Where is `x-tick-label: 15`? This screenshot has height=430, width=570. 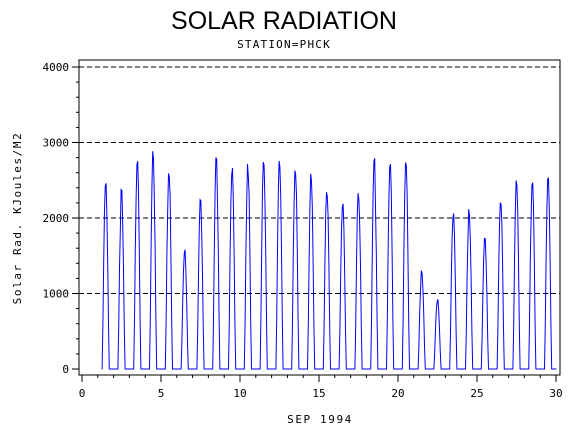 x-tick-label: 15 is located at coordinates (318, 393).